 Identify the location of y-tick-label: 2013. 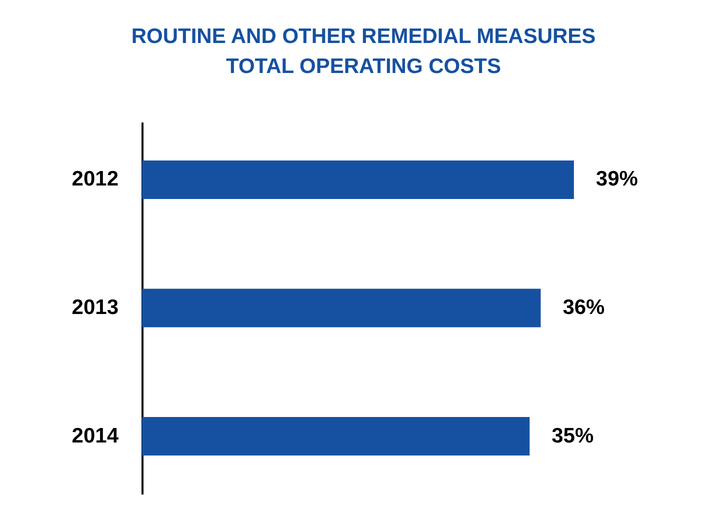
(95, 307).